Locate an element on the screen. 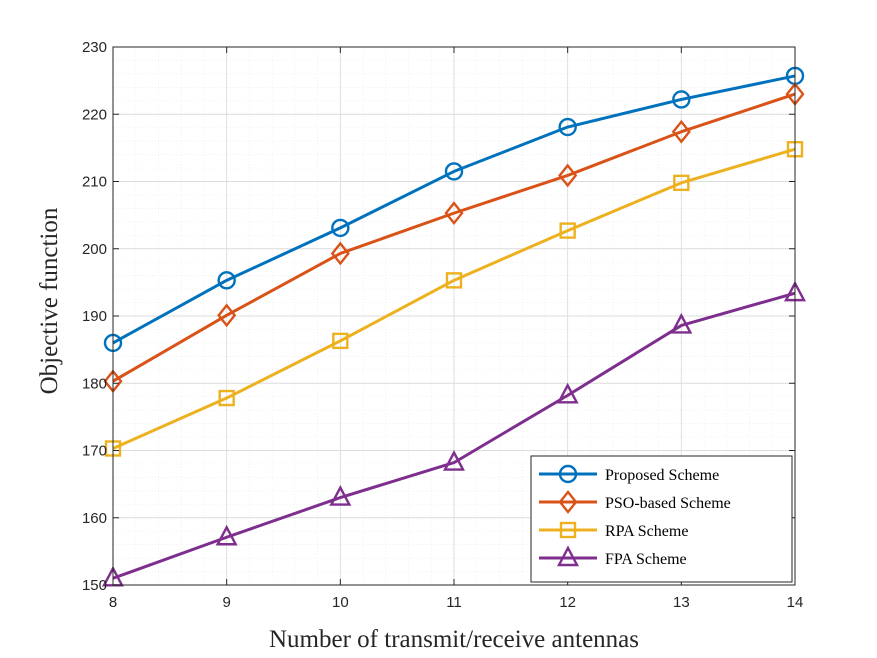  y-tick-label: 220 is located at coordinates (94, 114).